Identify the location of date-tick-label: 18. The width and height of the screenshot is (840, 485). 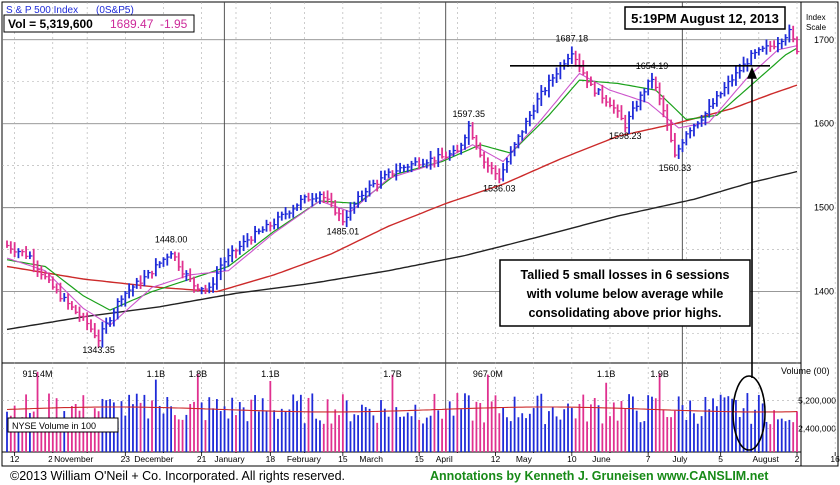
(271, 459).